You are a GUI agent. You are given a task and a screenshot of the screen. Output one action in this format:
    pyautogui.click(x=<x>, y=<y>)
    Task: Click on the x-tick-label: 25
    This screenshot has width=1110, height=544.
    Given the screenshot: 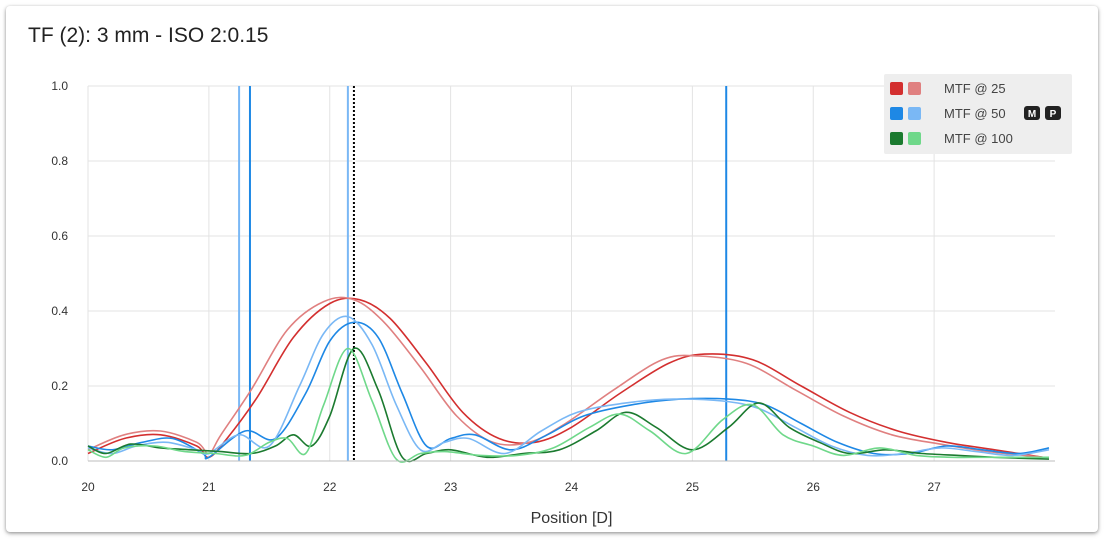 What is the action you would take?
    pyautogui.click(x=693, y=487)
    